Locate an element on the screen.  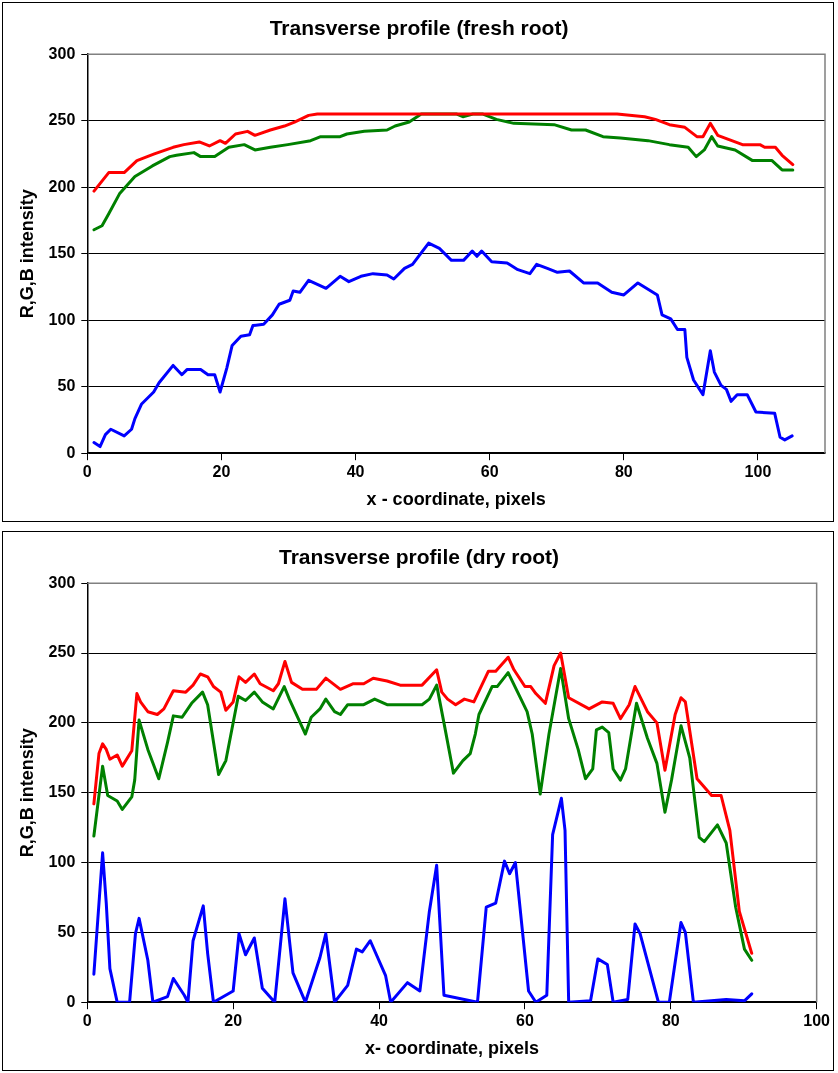
x-axis-title: x - coordinate, pixels is located at coordinates (456, 499).